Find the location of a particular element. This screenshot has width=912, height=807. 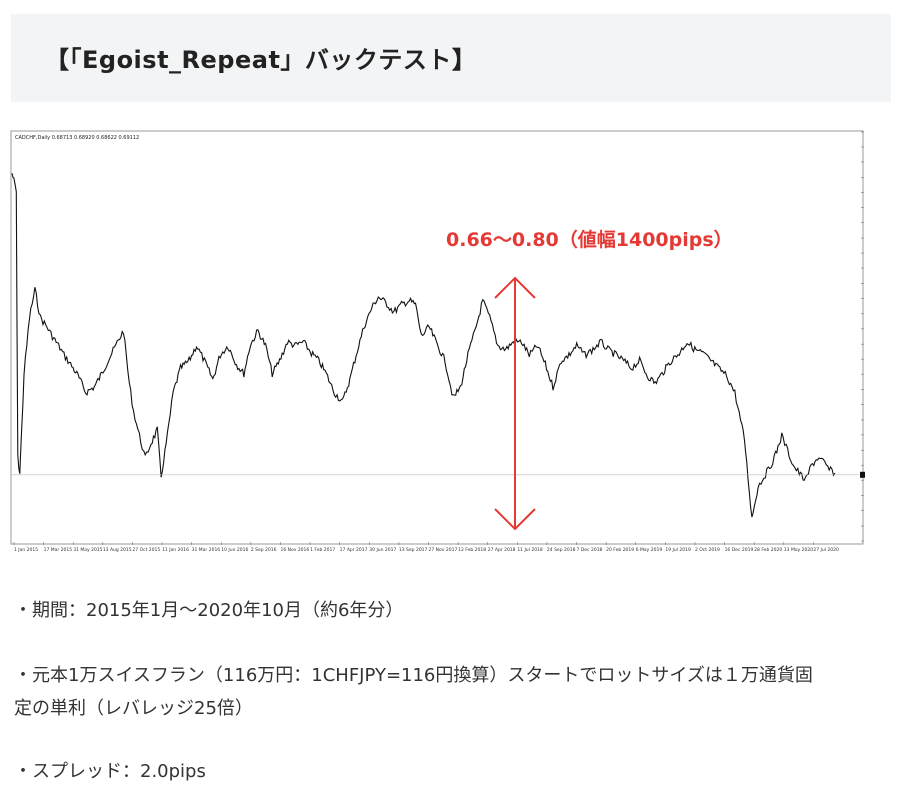

x-tick-label: 30 Jun 2017 is located at coordinates (382, 550).